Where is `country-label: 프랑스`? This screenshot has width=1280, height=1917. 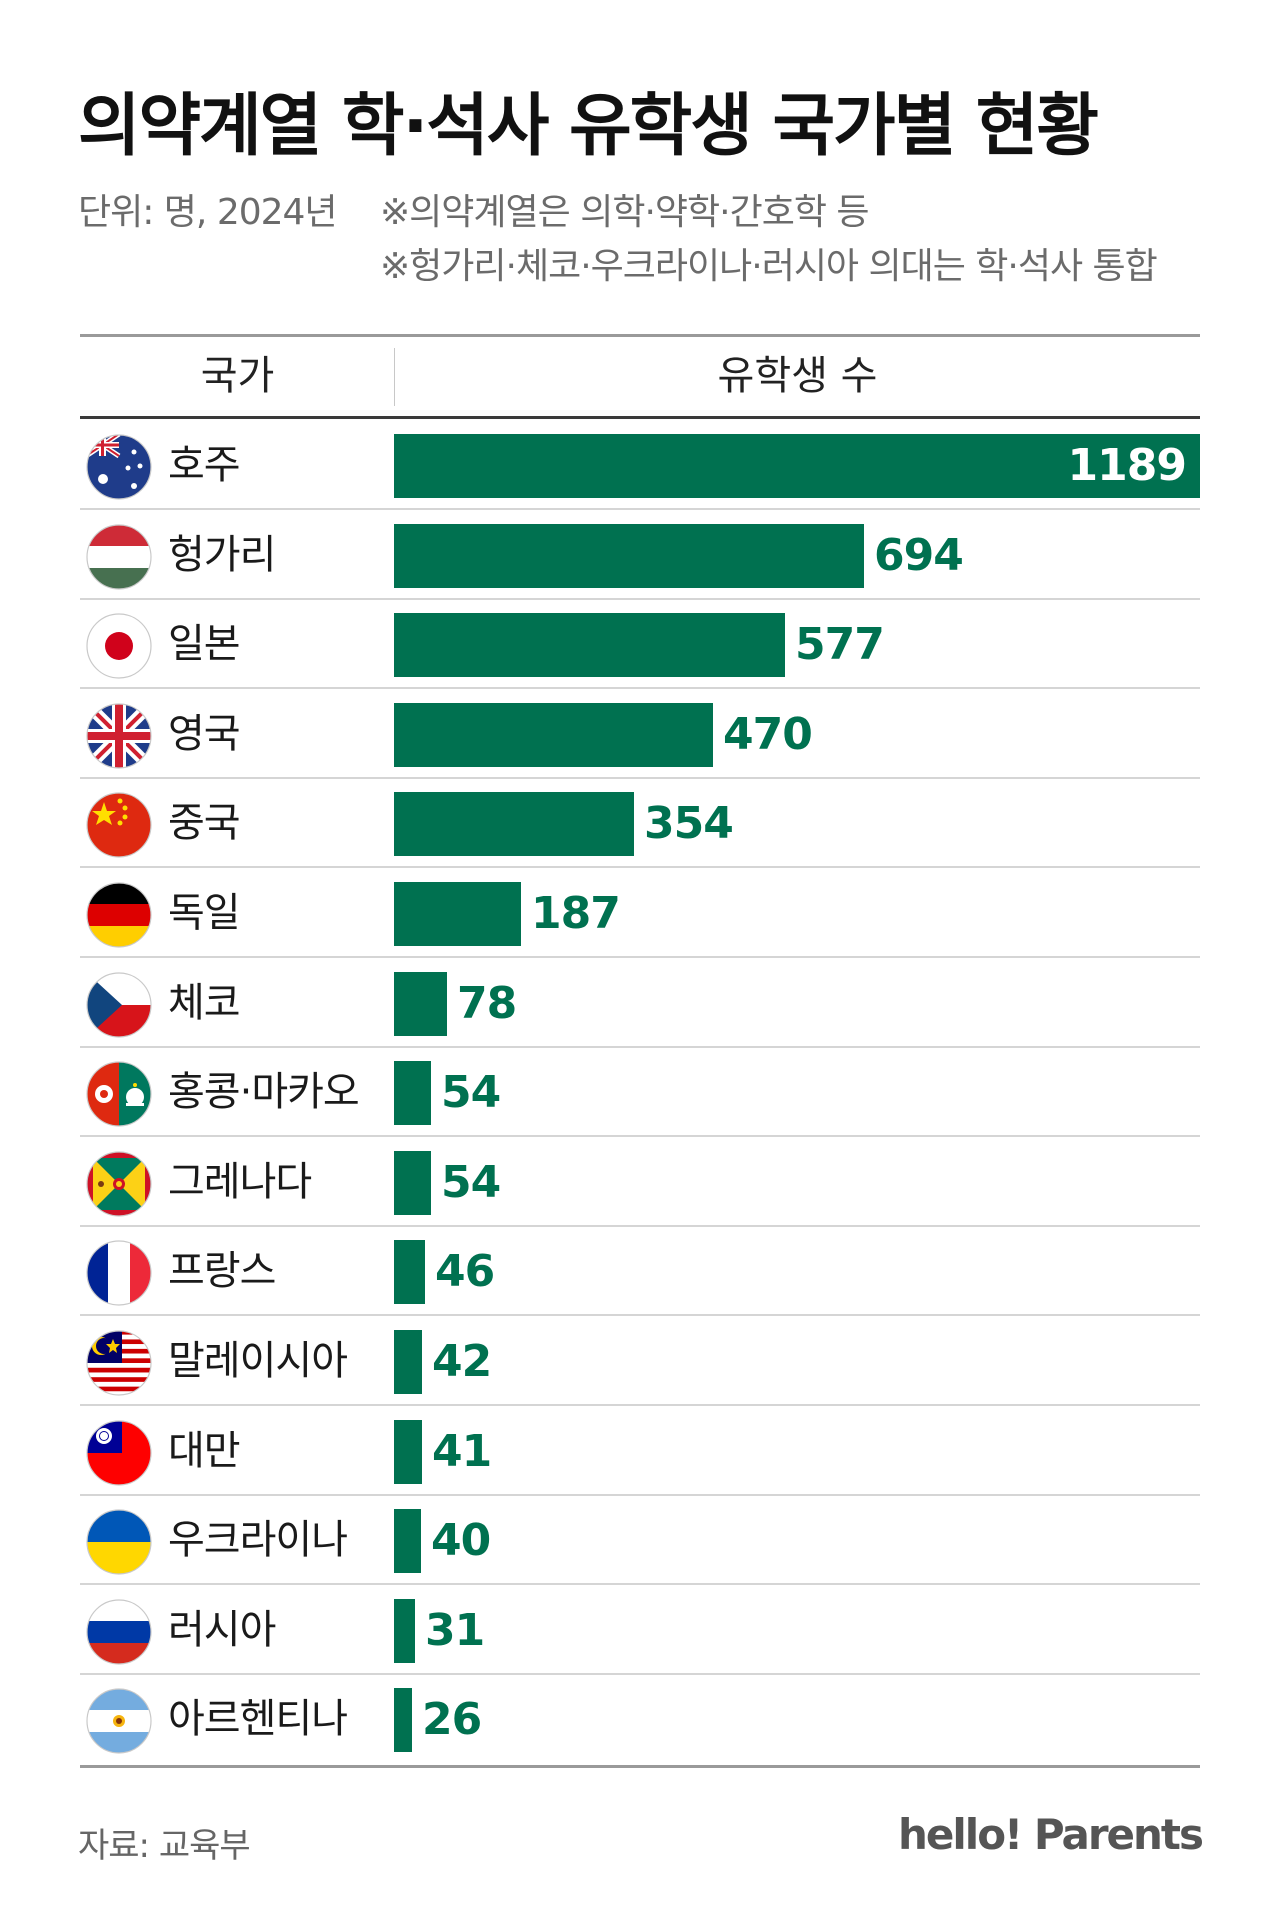
country-label: 프랑스 is located at coordinates (222, 1271).